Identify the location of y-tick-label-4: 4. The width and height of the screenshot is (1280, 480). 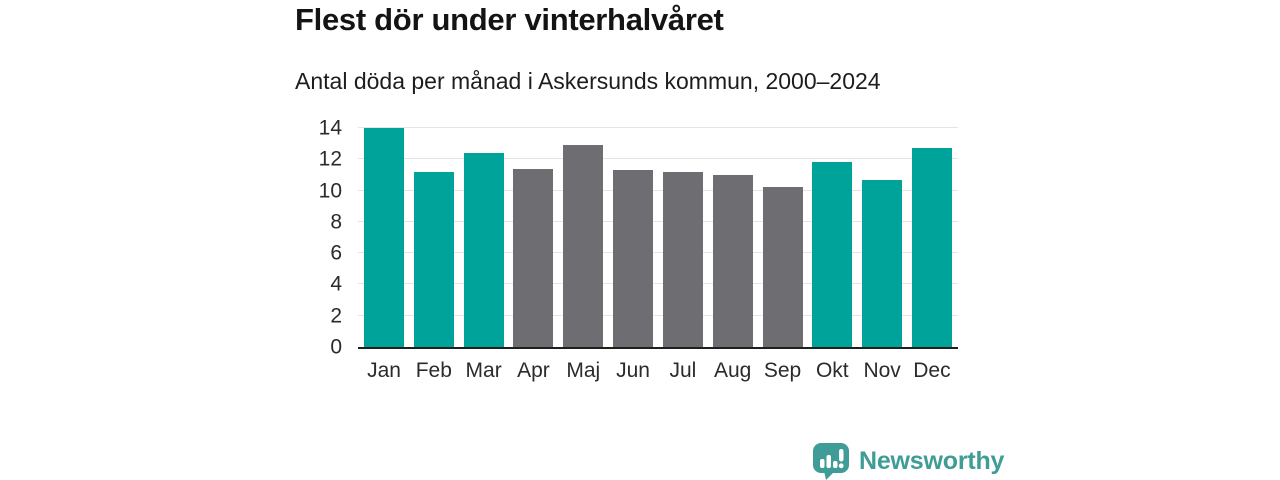
(336, 284).